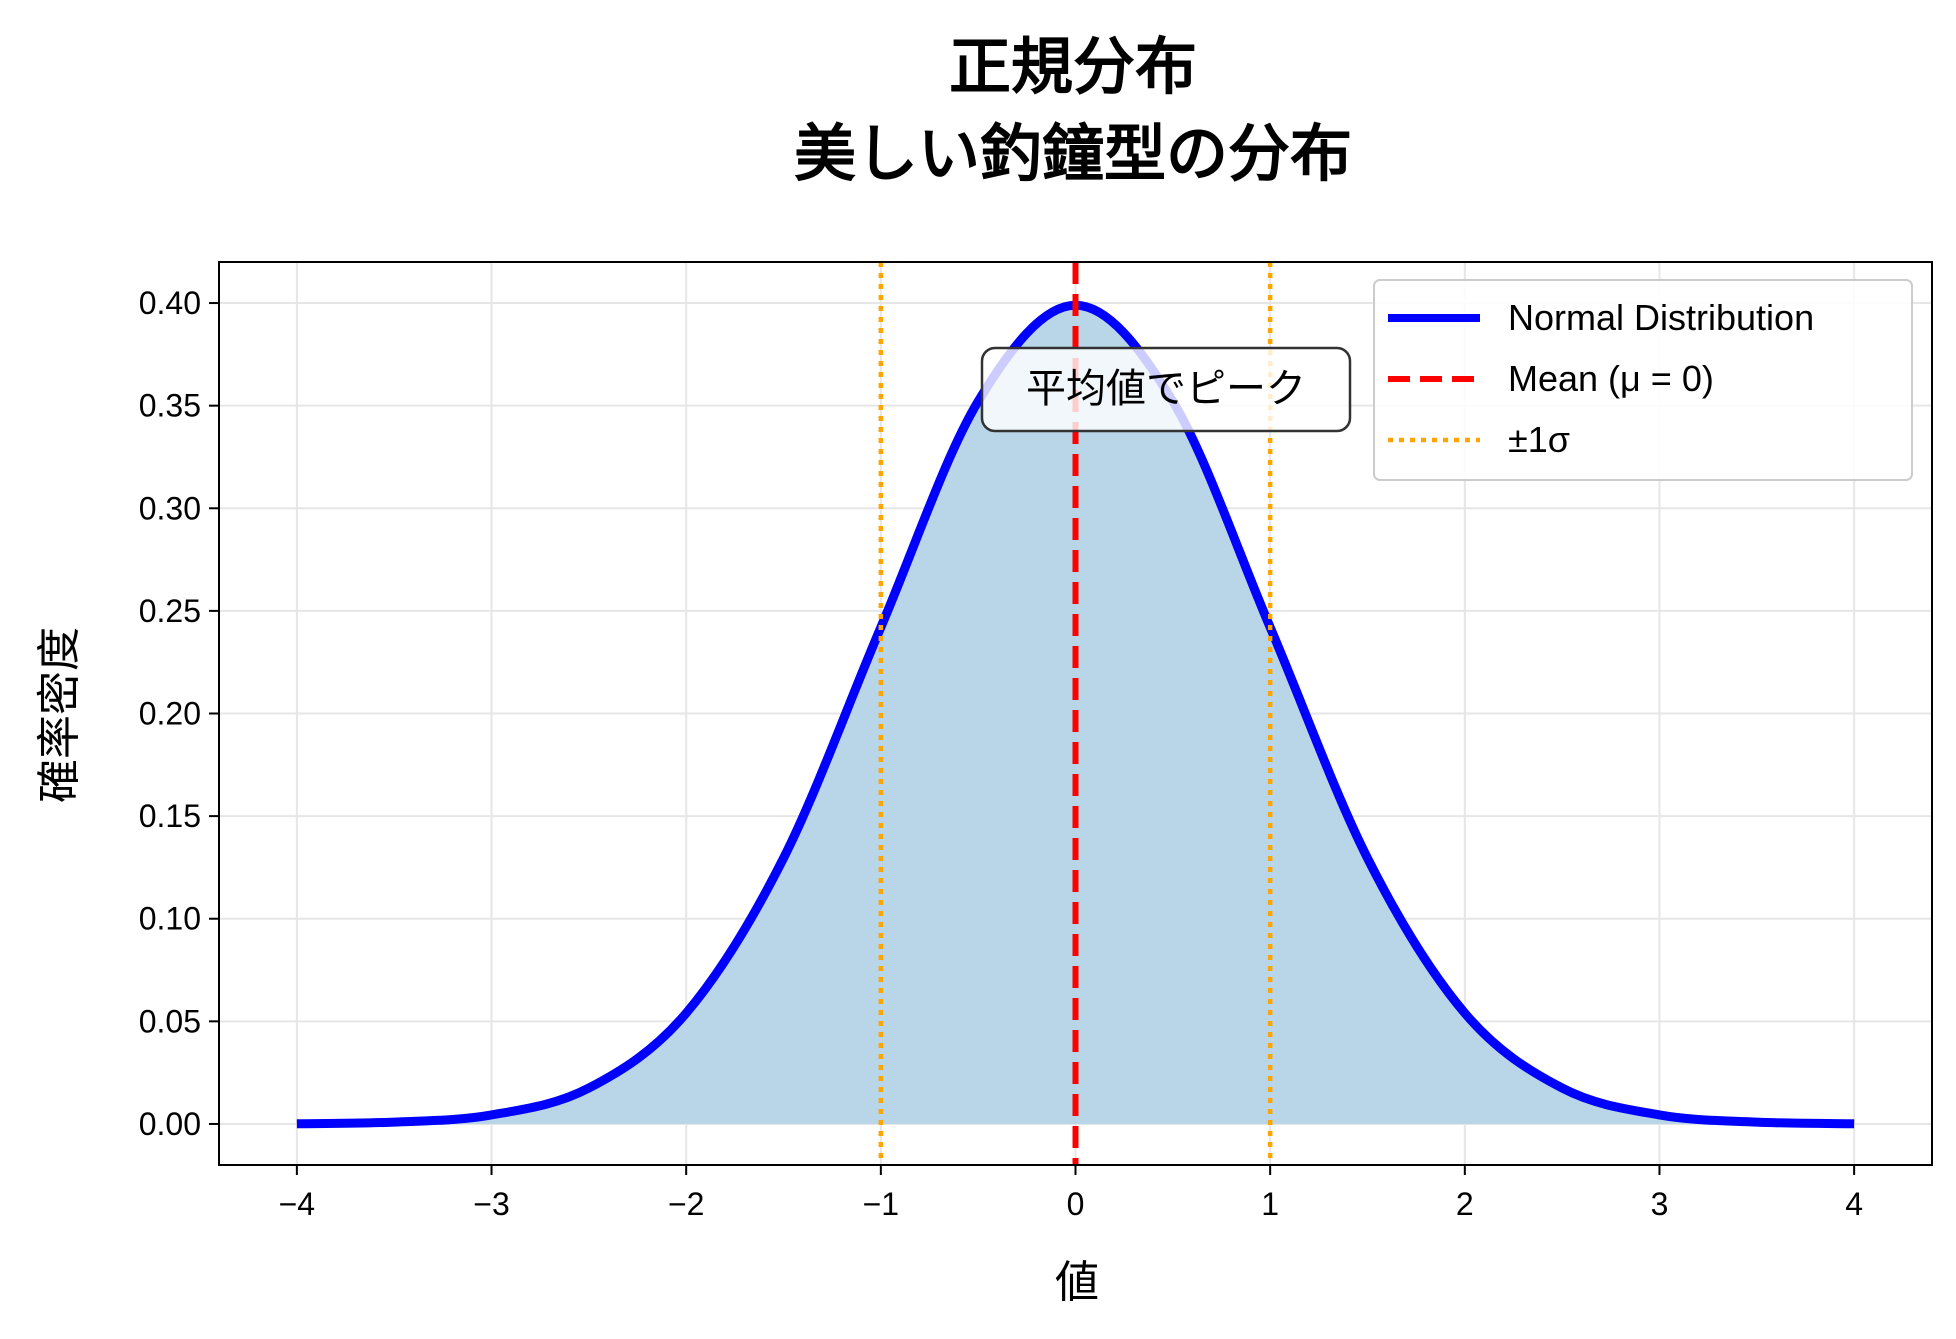 The height and width of the screenshot is (1339, 1956). Describe the element at coordinates (1073, 153) in the screenshot. I see `chart-title-line2: 美しい釣鐘型の分布` at that location.